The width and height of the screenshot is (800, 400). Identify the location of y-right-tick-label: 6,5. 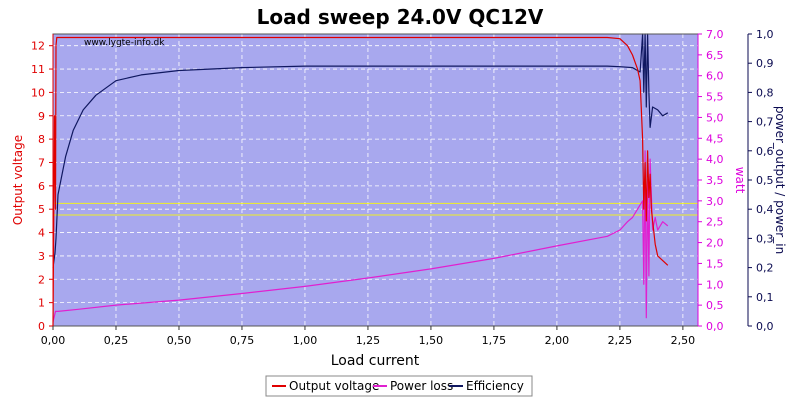
(715, 55).